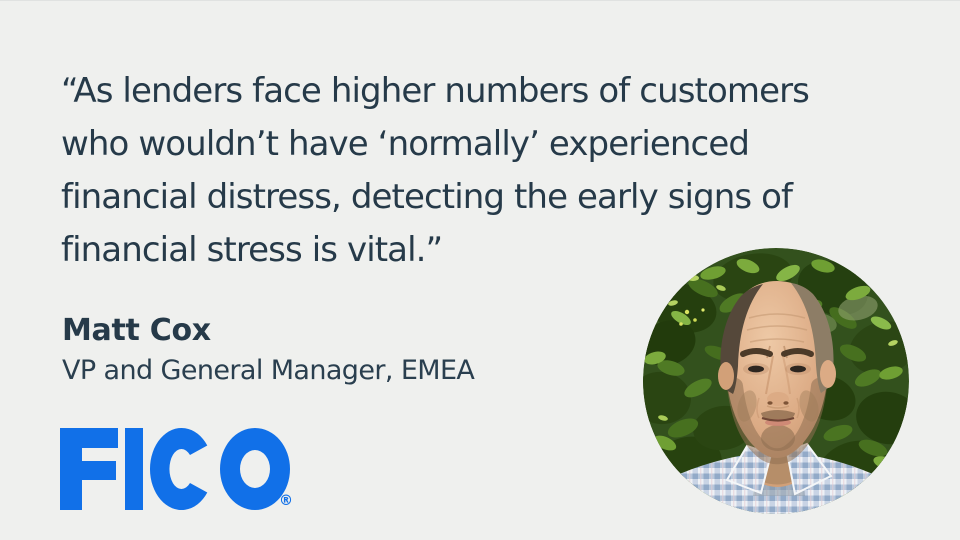 The width and height of the screenshot is (960, 540). What do you see at coordinates (777, 328) in the screenshot?
I see `forehead-wrinkles` at bounding box center [777, 328].